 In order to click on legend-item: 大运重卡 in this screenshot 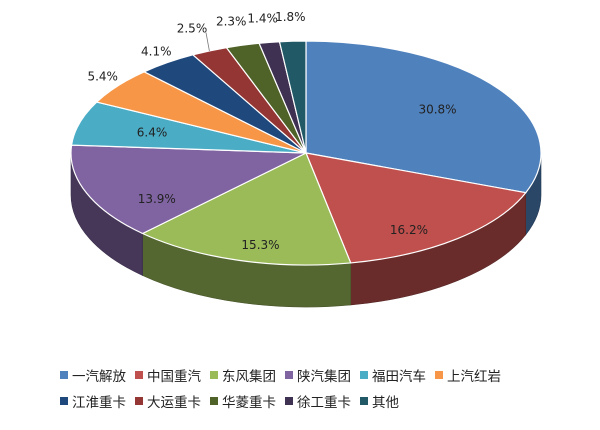, I will do `click(168, 401)`.